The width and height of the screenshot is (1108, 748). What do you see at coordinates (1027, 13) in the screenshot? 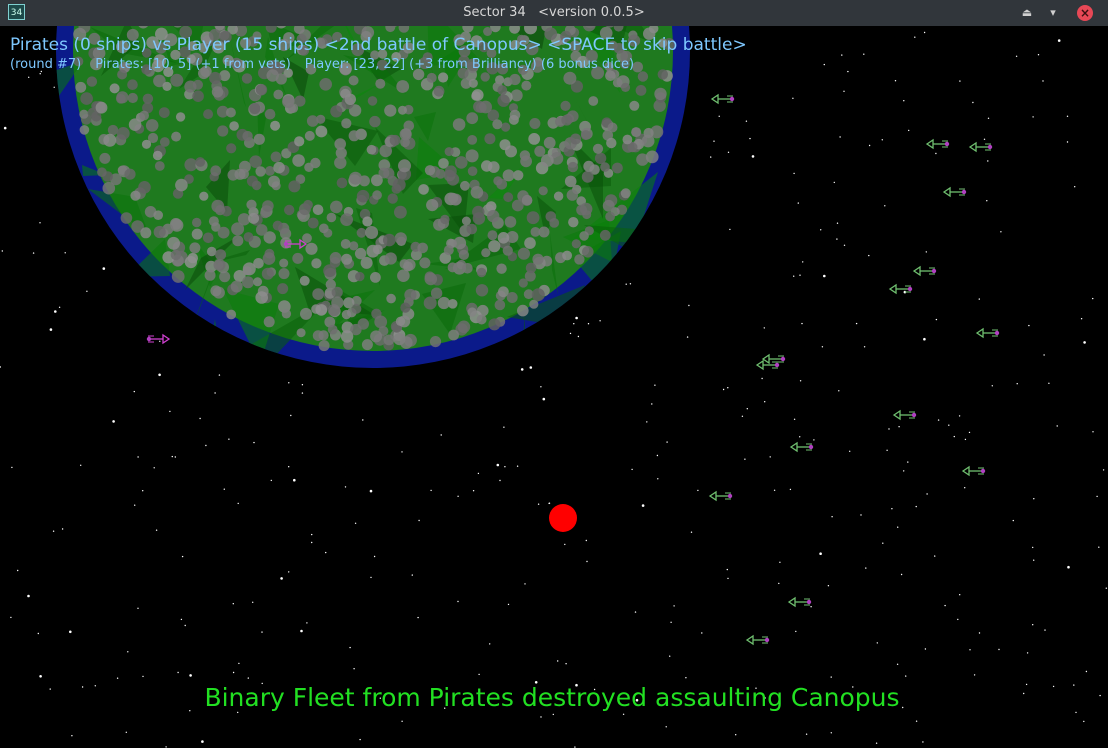
I see `keep-above-button: ⏏` at bounding box center [1027, 13].